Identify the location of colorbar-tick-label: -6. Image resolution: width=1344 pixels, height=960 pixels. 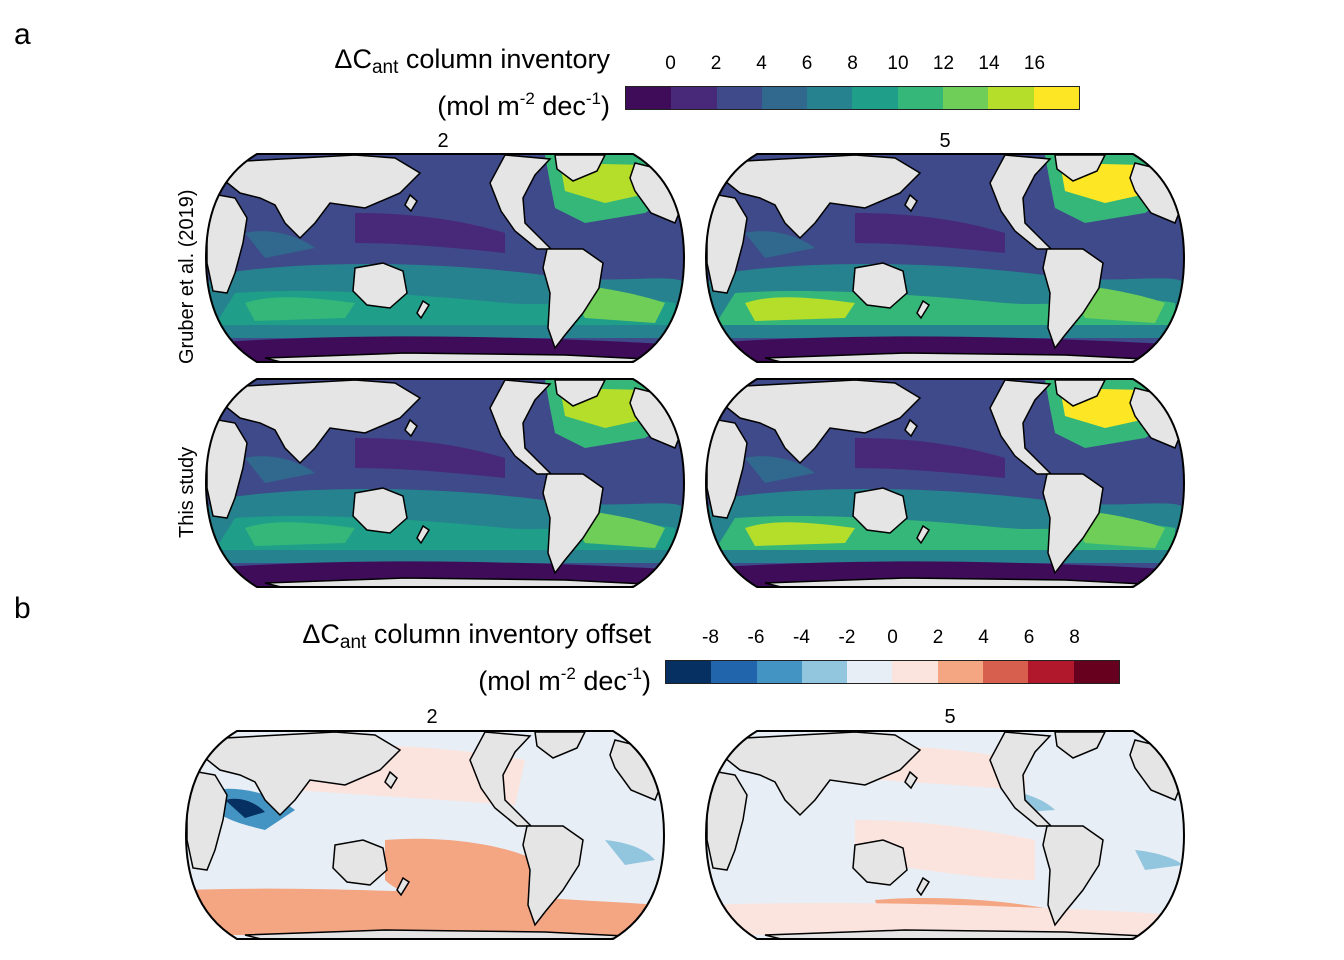
(756, 637).